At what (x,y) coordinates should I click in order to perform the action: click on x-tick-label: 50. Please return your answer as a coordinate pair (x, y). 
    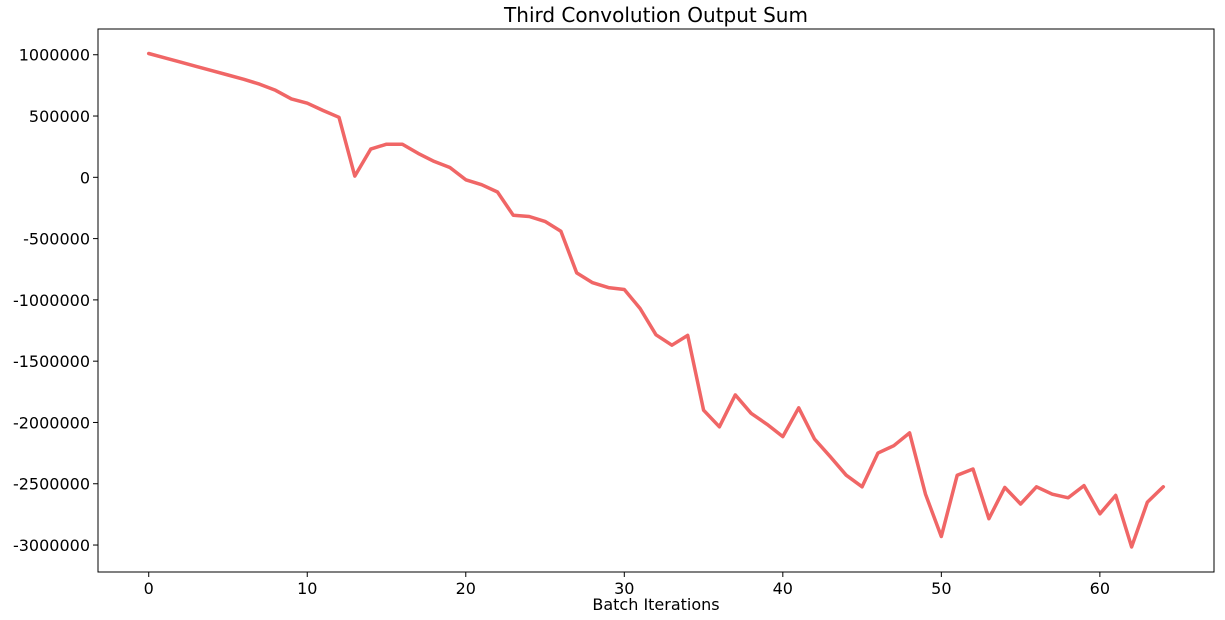
    Looking at the image, I should click on (941, 588).